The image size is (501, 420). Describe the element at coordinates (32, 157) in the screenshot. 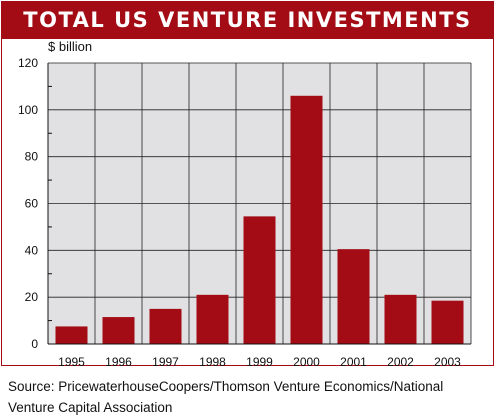

I see `y-tick-label: 80` at that location.